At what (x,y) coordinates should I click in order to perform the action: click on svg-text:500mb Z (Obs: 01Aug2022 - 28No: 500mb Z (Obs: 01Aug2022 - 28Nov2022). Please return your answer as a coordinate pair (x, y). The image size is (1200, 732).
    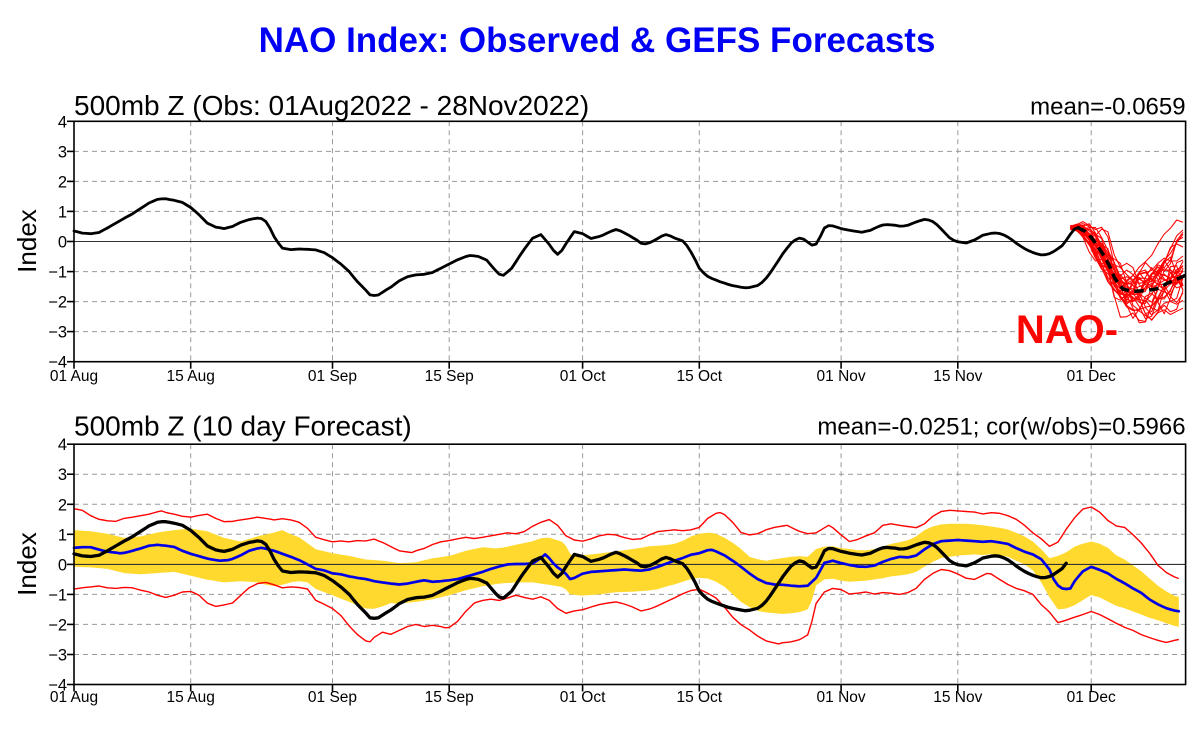
    Looking at the image, I should click on (331, 105).